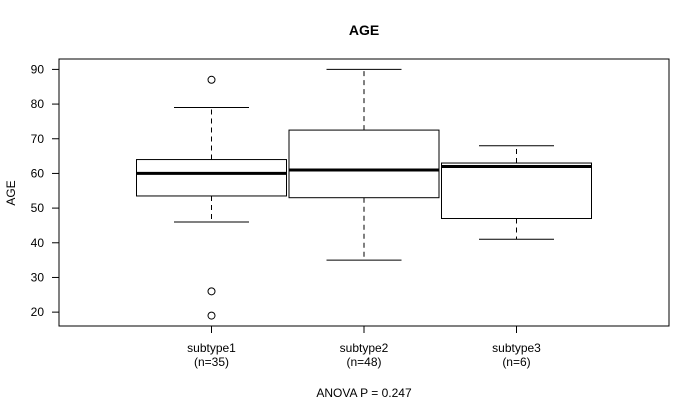 The image size is (700, 405). Describe the element at coordinates (516, 362) in the screenshot. I see `x-category-count: (n=6)` at that location.